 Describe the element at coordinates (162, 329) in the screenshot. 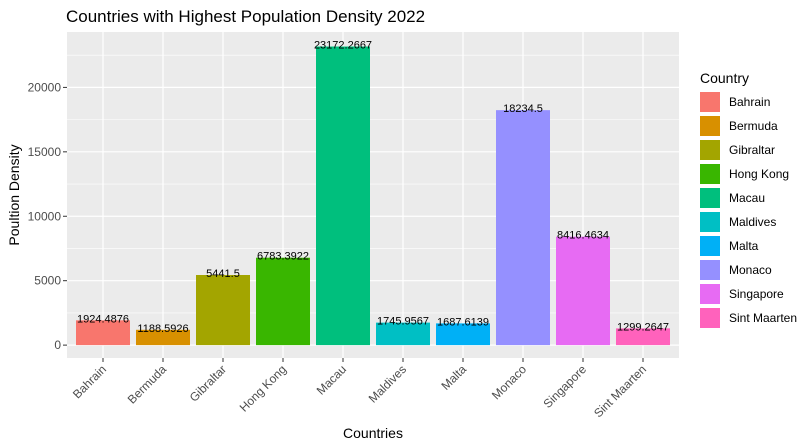

I see `bar-value-label: 1188.5926` at that location.